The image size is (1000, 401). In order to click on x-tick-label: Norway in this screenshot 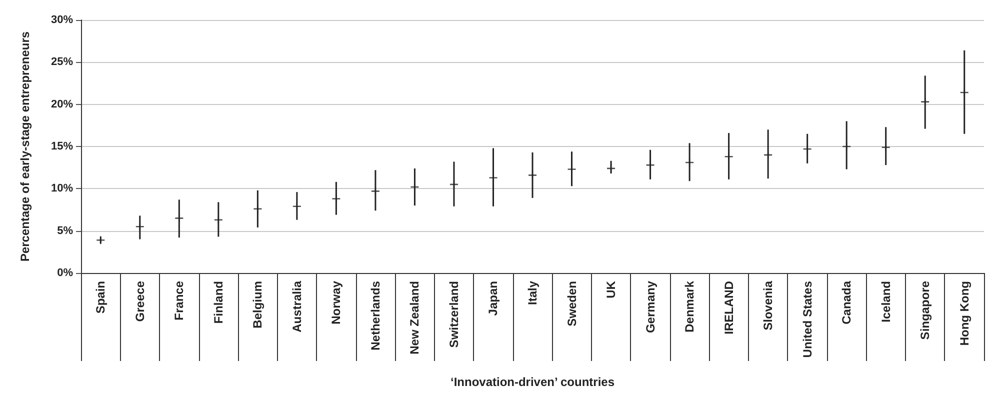, I will do `click(336, 302)`.